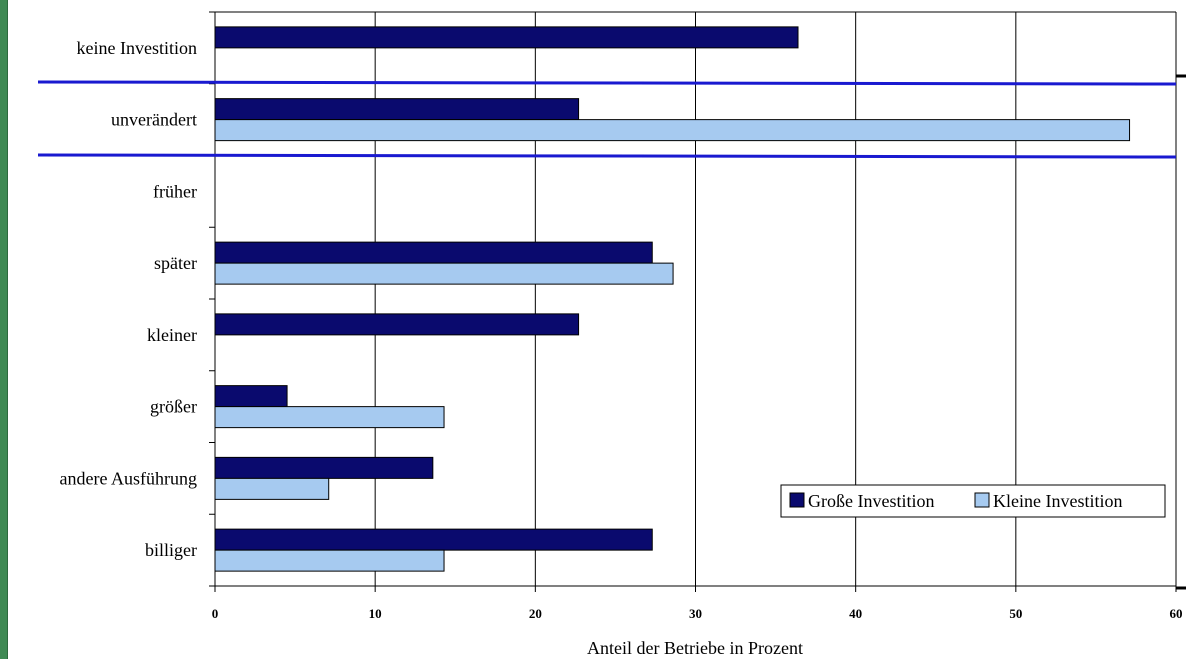  Describe the element at coordinates (1176, 613) in the screenshot. I see `x-tick-label: 60` at that location.